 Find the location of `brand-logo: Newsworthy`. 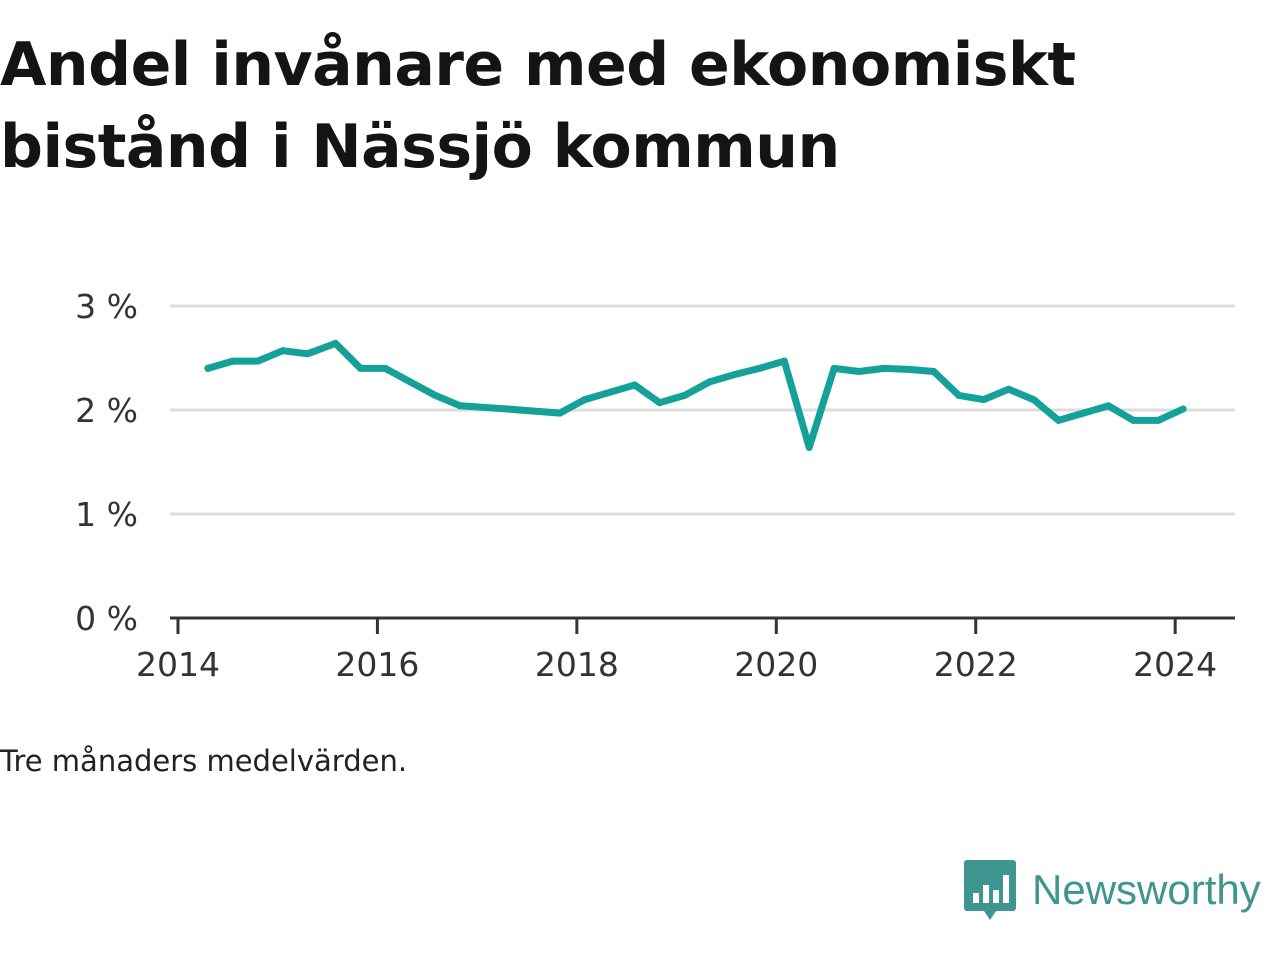

brand-logo: Newsworthy is located at coordinates (1112, 895).